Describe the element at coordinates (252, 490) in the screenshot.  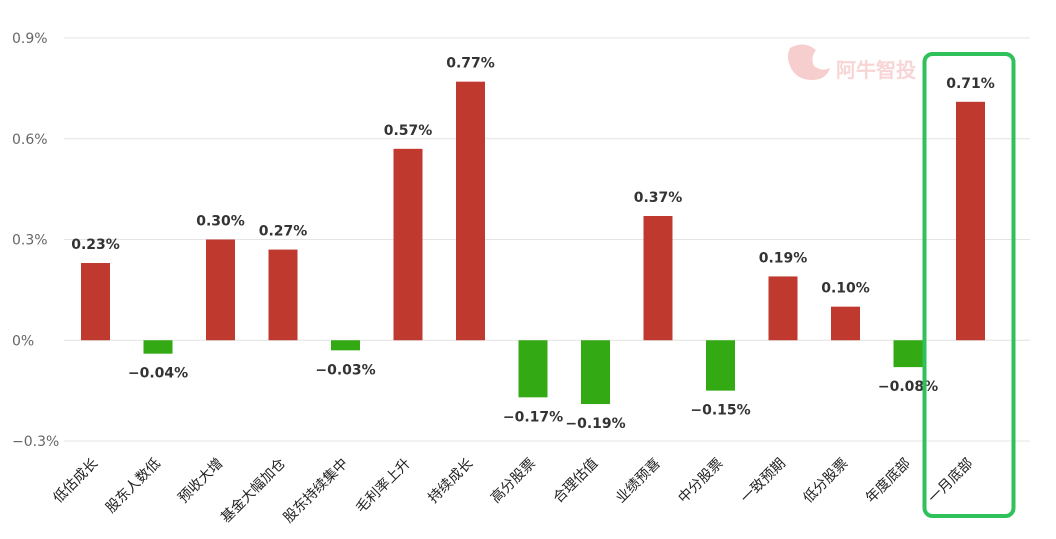
I see `x-tick-label: 基金大幅加仓` at that location.